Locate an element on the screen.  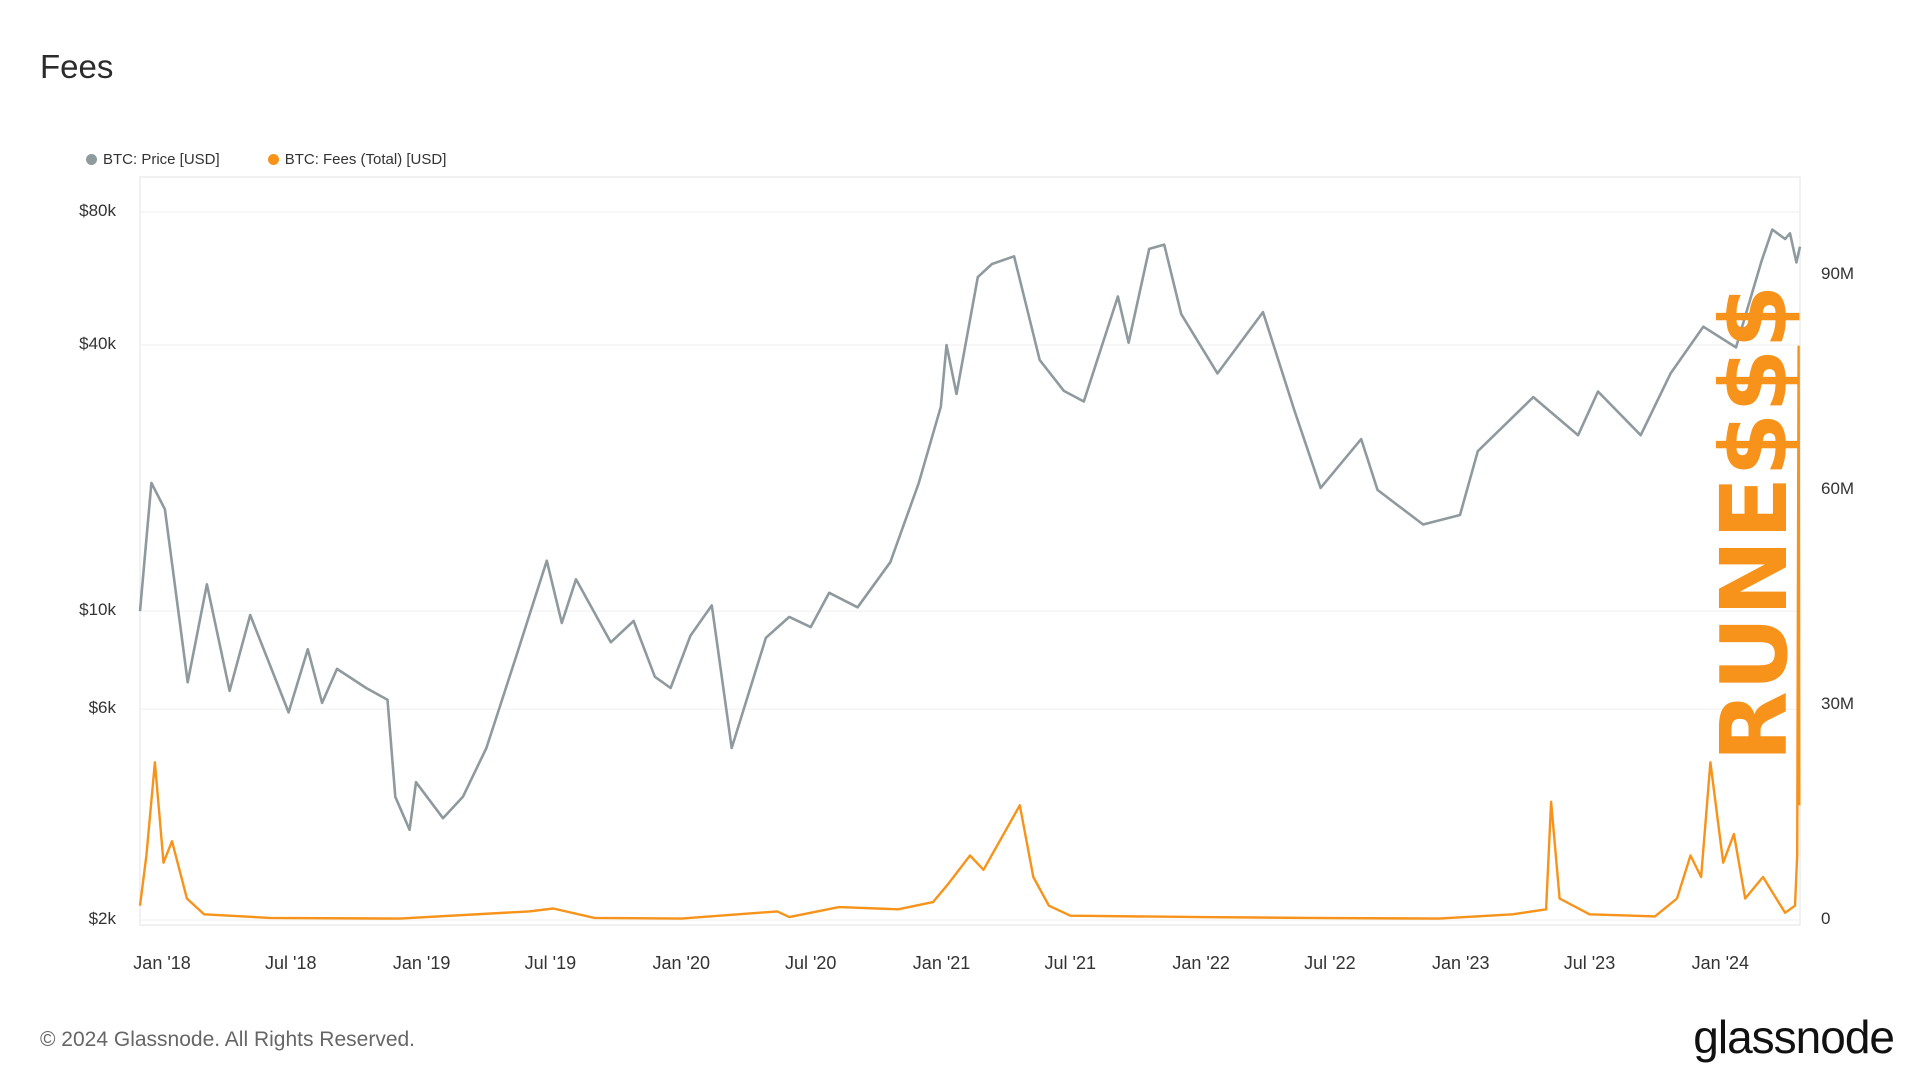
x-tick: Jul '22 is located at coordinates (1330, 963).